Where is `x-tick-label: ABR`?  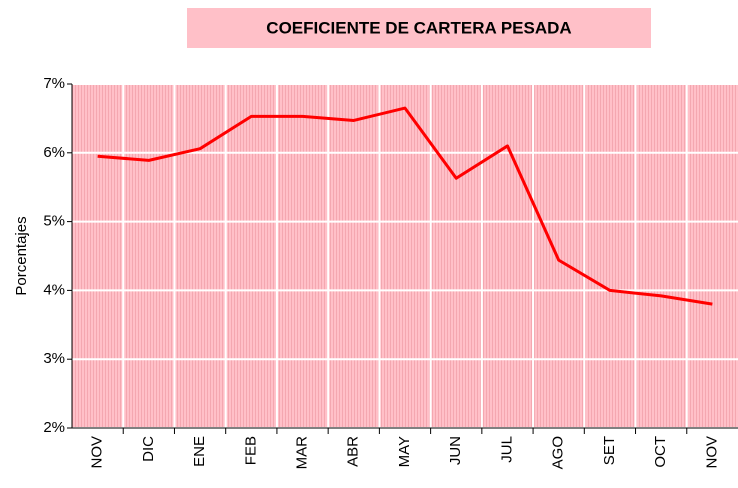 x-tick-label: ABR is located at coordinates (353, 451).